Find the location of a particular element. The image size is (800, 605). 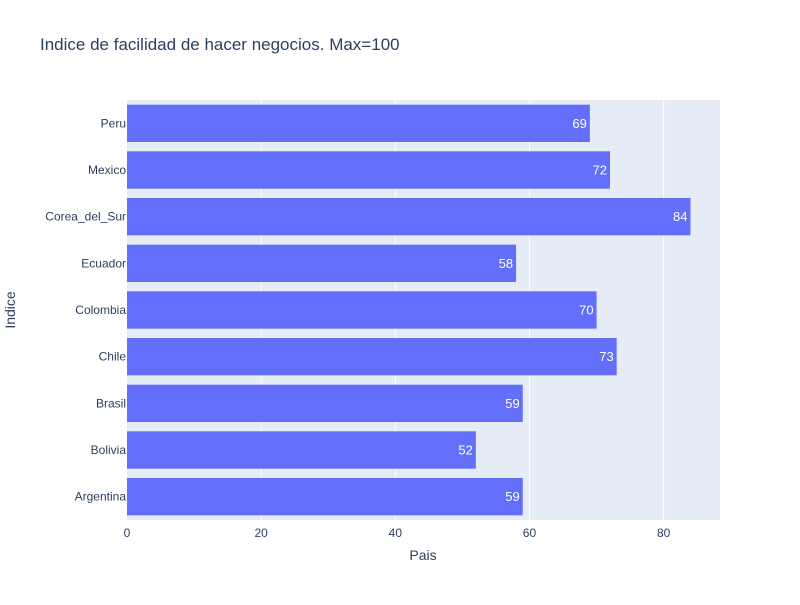

bar-value-label: 73 is located at coordinates (606, 356).